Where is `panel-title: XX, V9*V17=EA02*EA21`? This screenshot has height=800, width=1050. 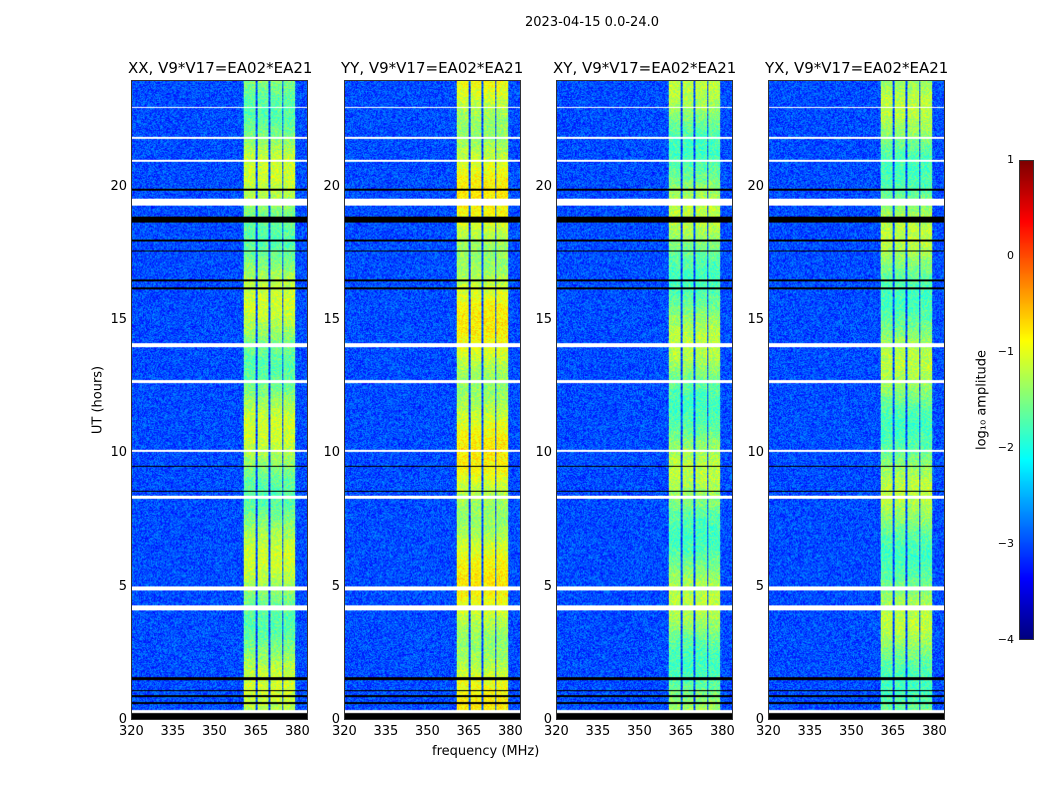
panel-title: XX, V9*V17=EA02*EA21 is located at coordinates (220, 68).